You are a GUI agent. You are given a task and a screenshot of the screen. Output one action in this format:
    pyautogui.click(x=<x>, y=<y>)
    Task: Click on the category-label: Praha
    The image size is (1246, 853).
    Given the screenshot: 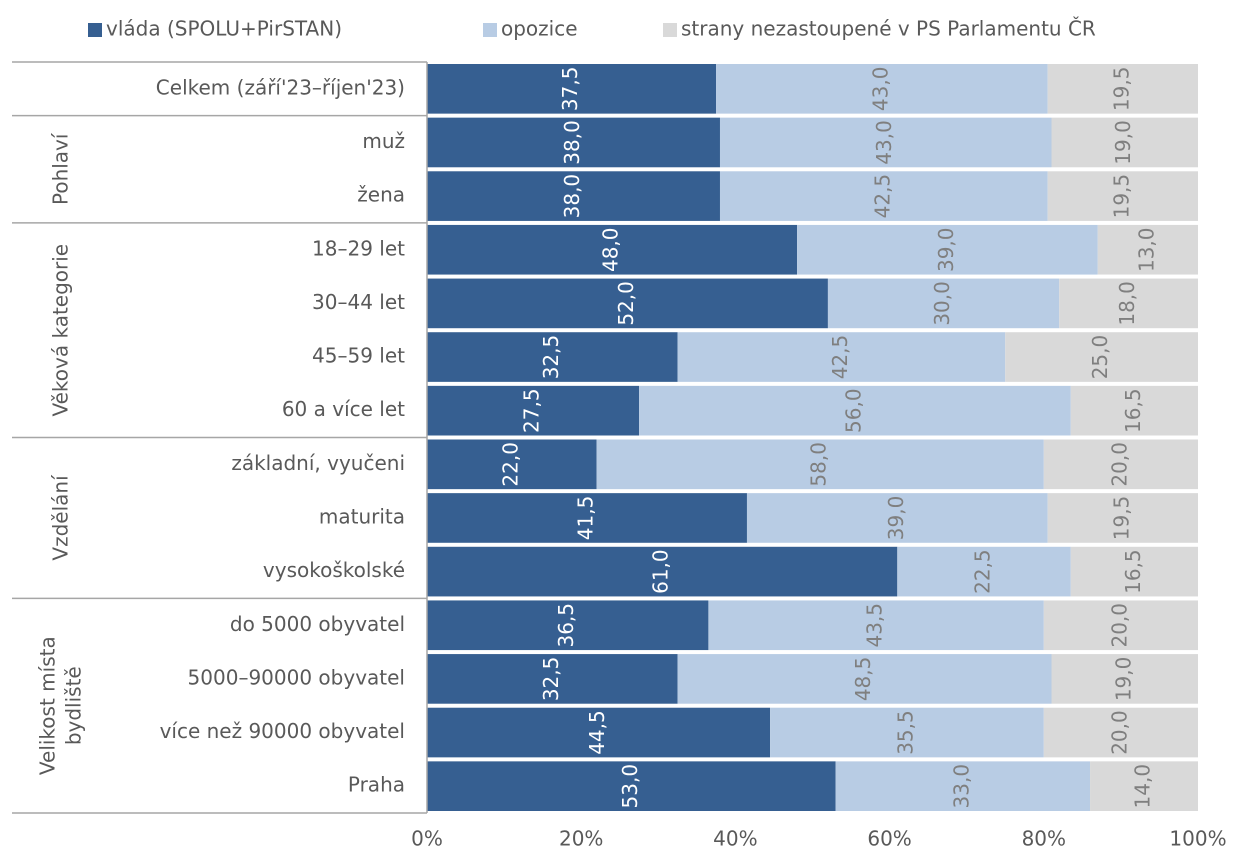 What is the action you would take?
    pyautogui.click(x=376, y=785)
    